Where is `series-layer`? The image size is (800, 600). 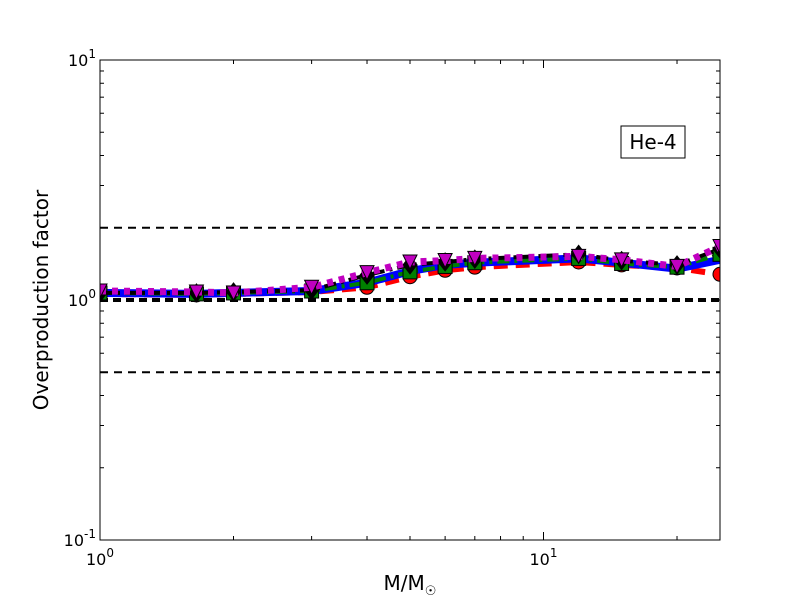 series-layer is located at coordinates (410, 271).